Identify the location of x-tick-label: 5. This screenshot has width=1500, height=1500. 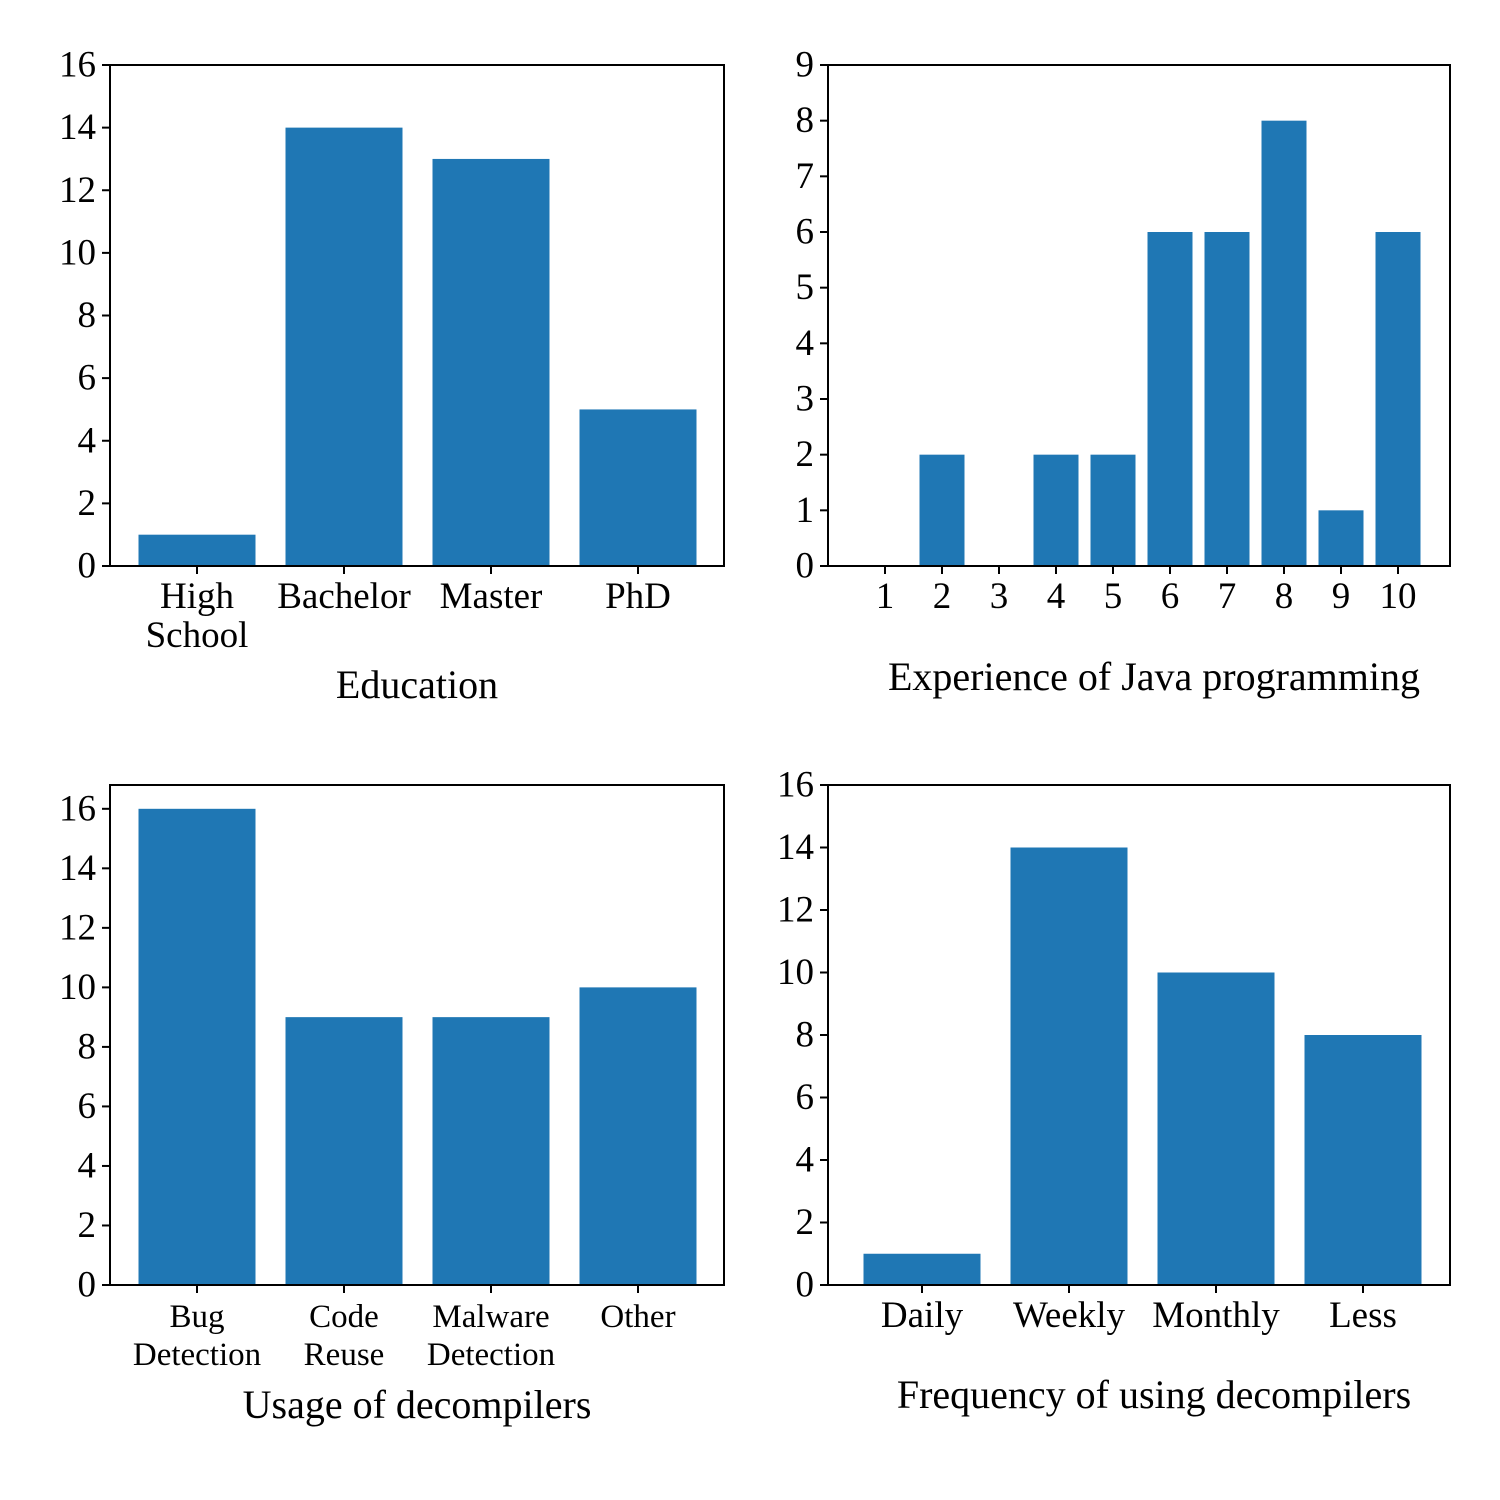
(1113, 596).